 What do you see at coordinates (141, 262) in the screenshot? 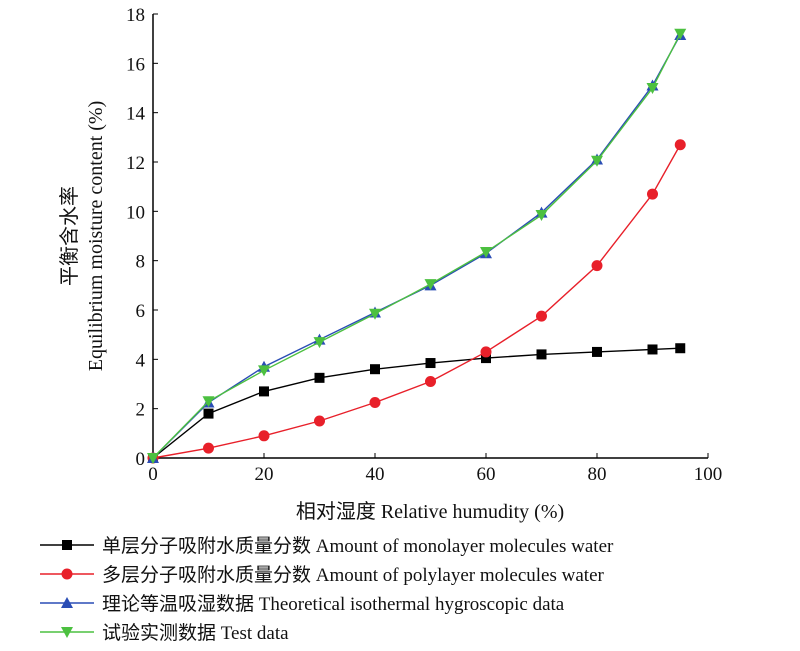
I see `y-tick-label: 8` at bounding box center [141, 262].